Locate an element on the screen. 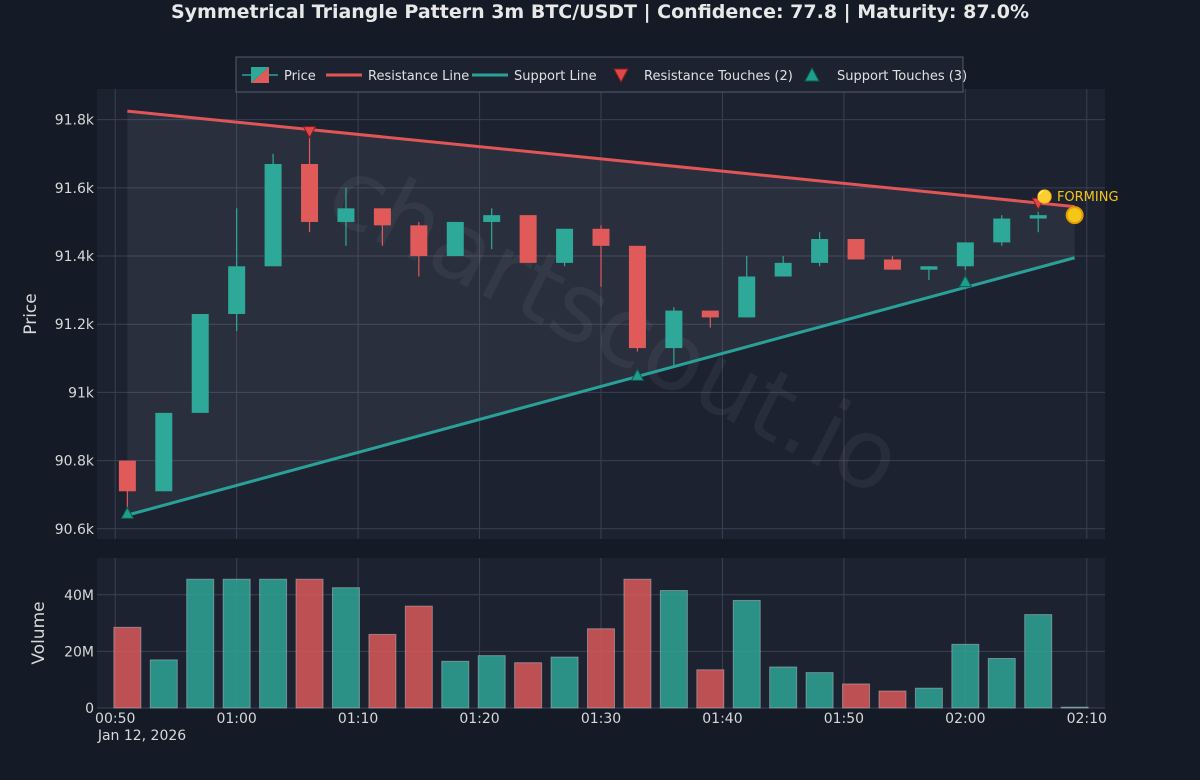 The height and width of the screenshot is (780, 1200). volume-tick-label: 20M is located at coordinates (79, 652).